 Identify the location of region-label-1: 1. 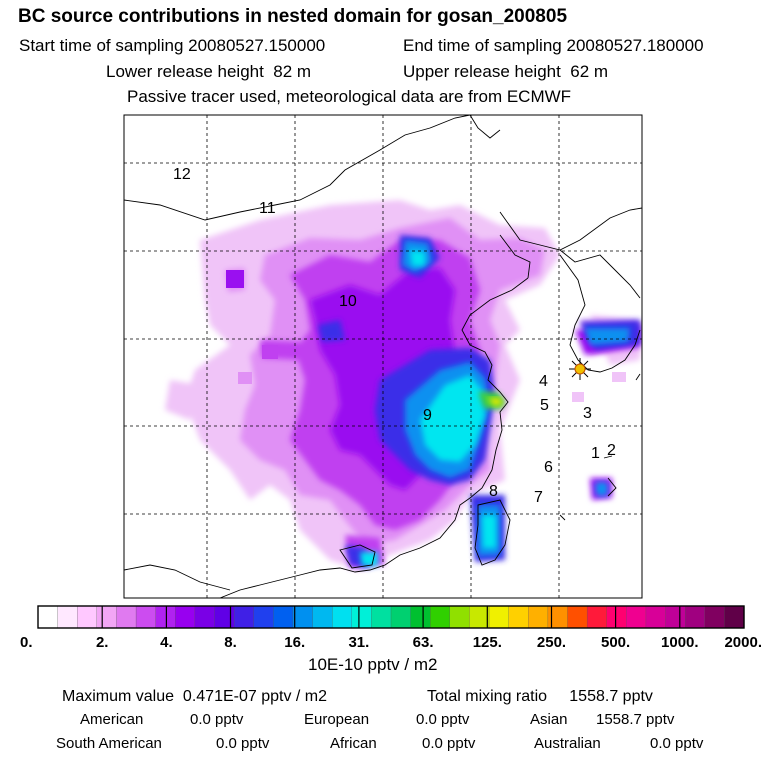
(595, 453).